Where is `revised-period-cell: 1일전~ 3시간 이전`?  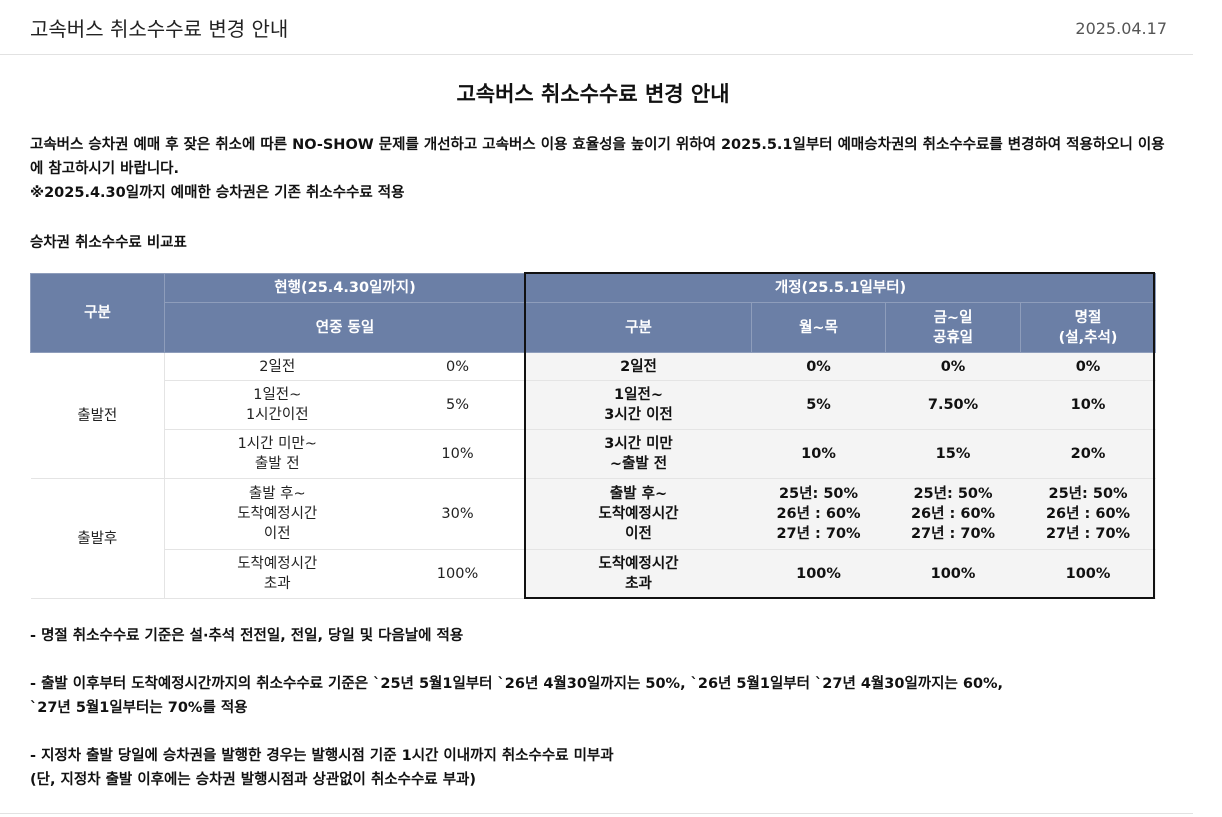 revised-period-cell: 1일전~ 3시간 이전 is located at coordinates (638, 405).